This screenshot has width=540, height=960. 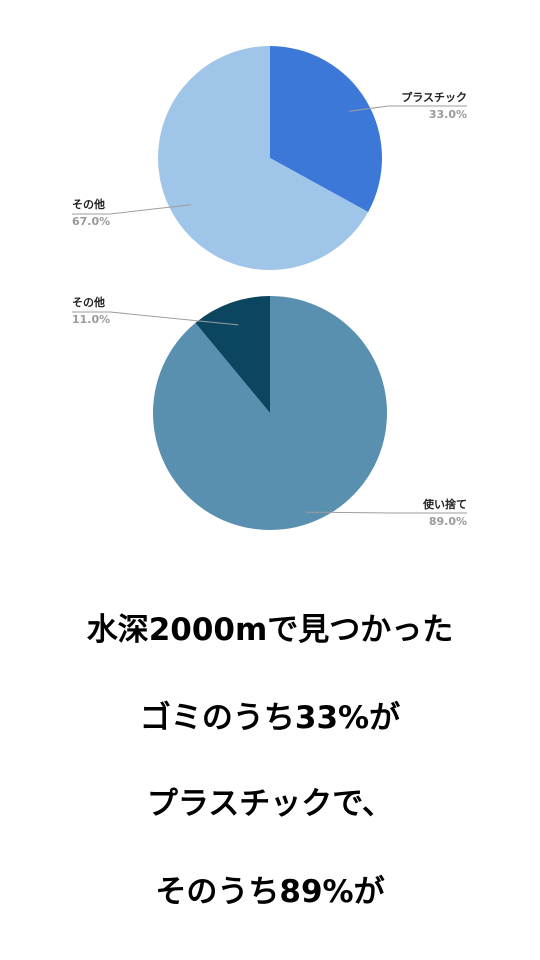 What do you see at coordinates (448, 521) in the screenshot?
I see `pie-2-value-1: 89.0%` at bounding box center [448, 521].